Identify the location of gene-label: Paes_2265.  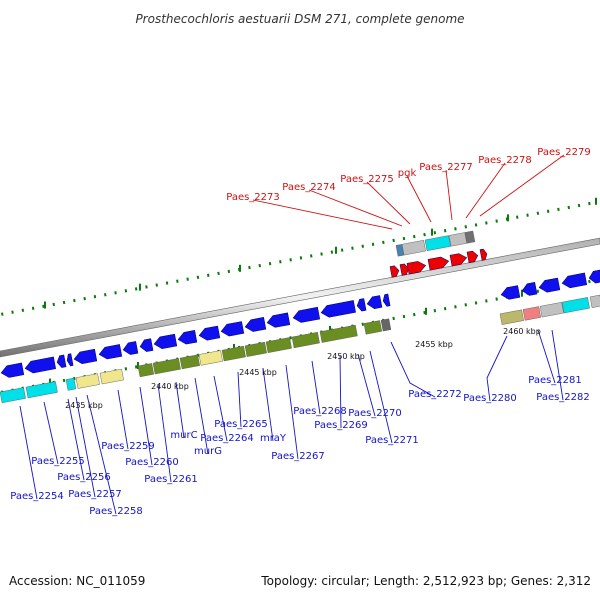
(241, 424).